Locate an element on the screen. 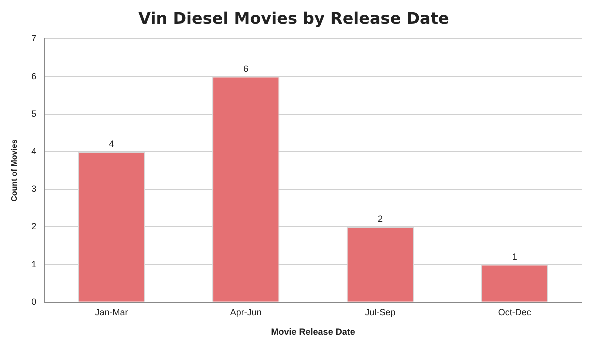 The image size is (590, 346). x-tick-label: Jan-Mar is located at coordinates (111, 312).